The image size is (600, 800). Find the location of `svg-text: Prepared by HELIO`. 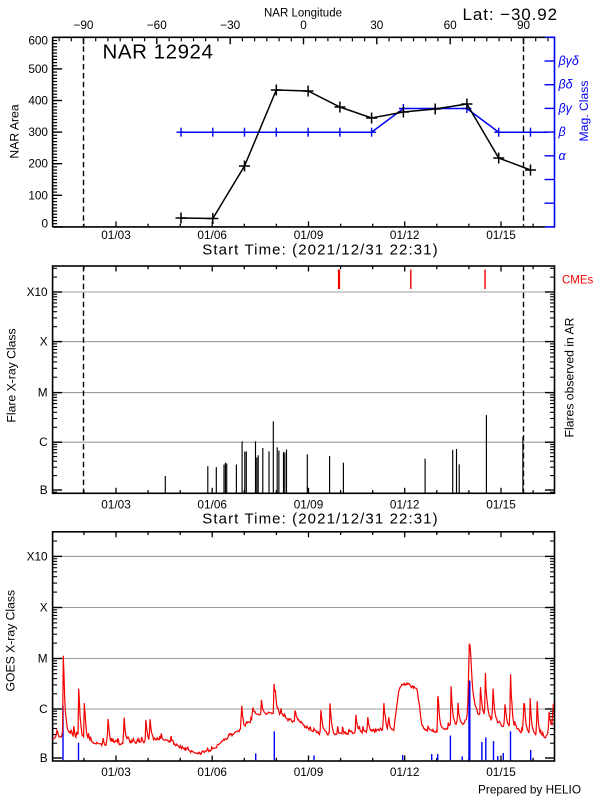

svg-text: Prepared by HELIO is located at coordinates (529, 790).